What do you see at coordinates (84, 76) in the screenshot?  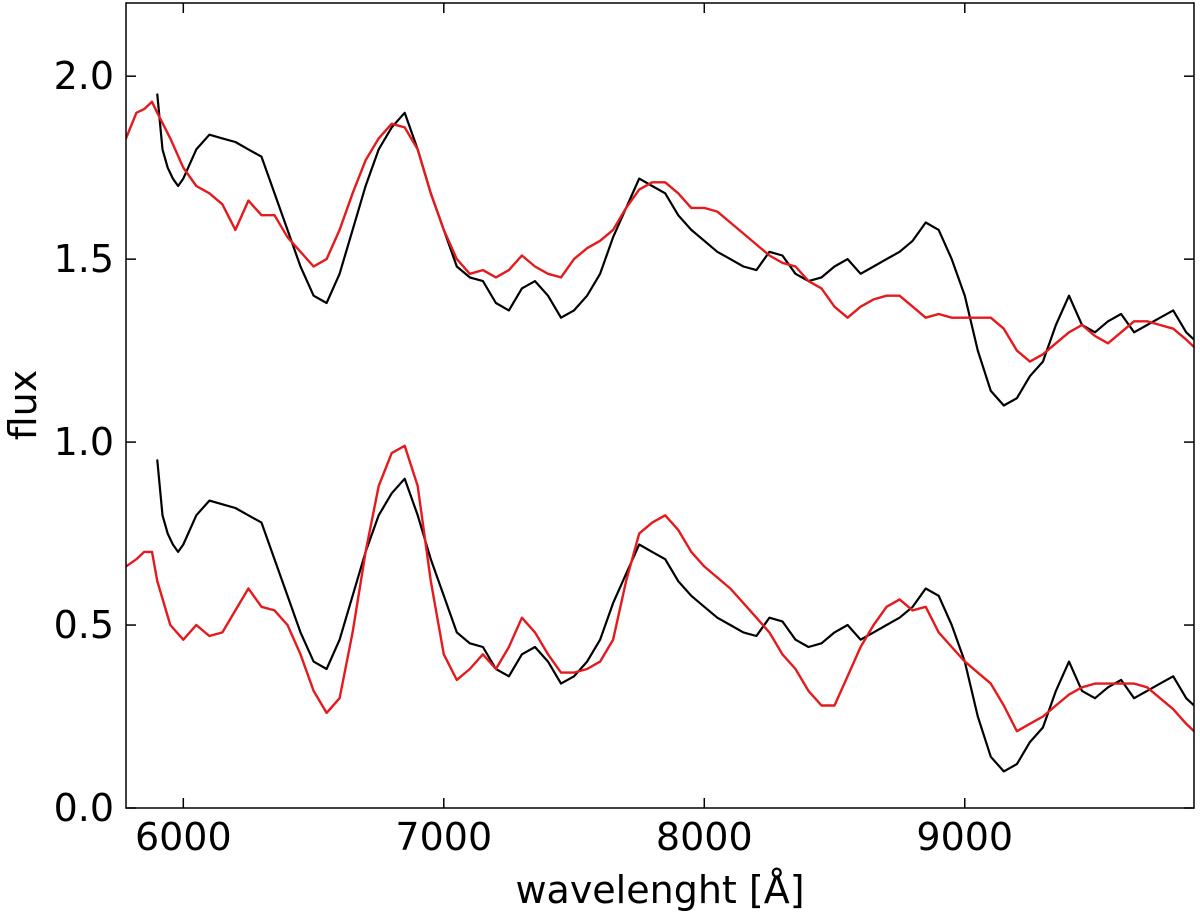 I see `y-tick-label: 2.0` at bounding box center [84, 76].